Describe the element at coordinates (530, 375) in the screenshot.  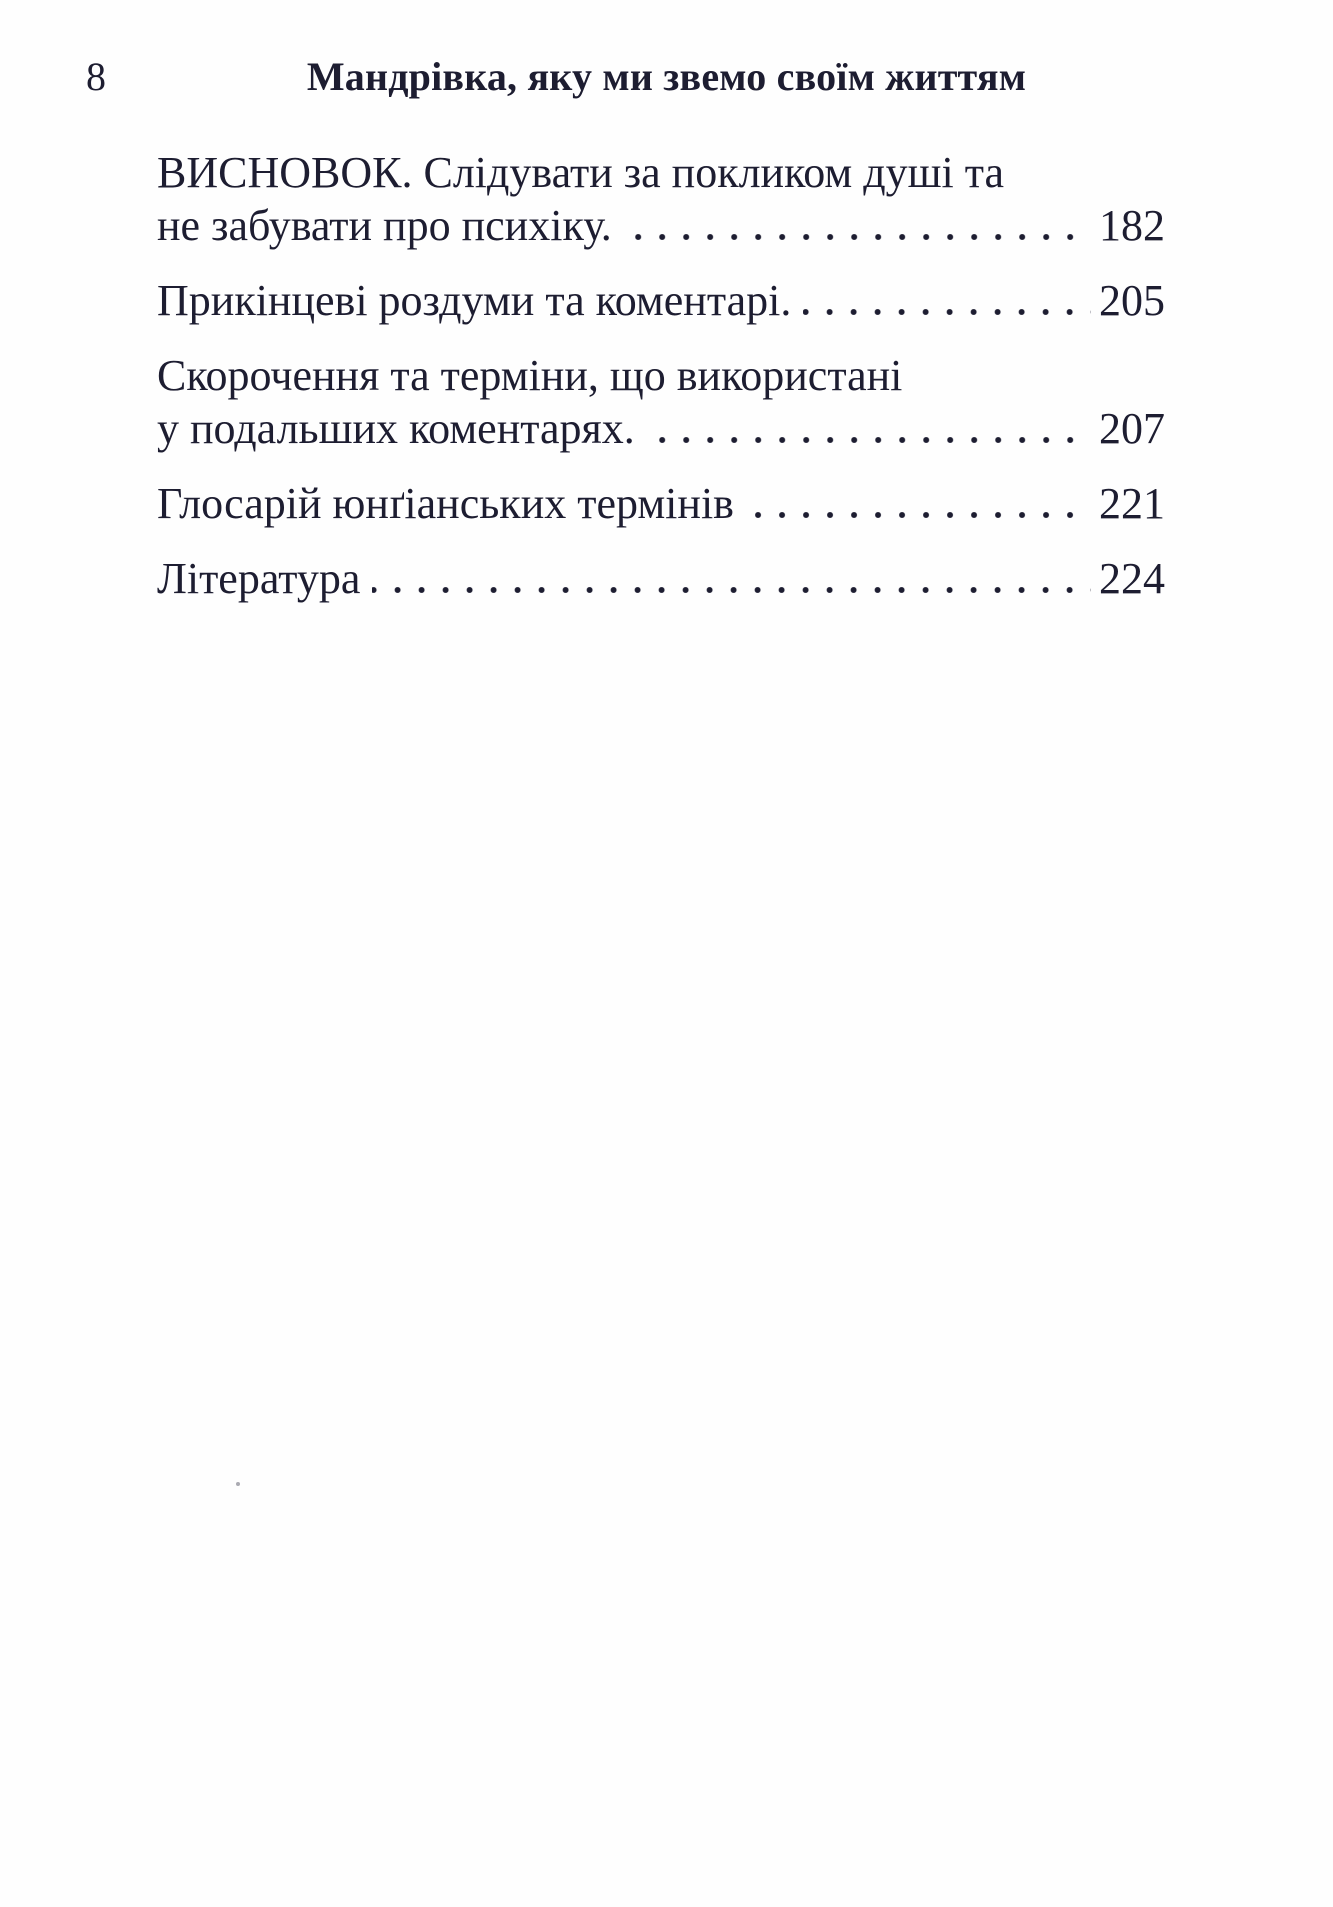
I see `toc-entry-line-1: Скорочення та терміни, що використані` at that location.